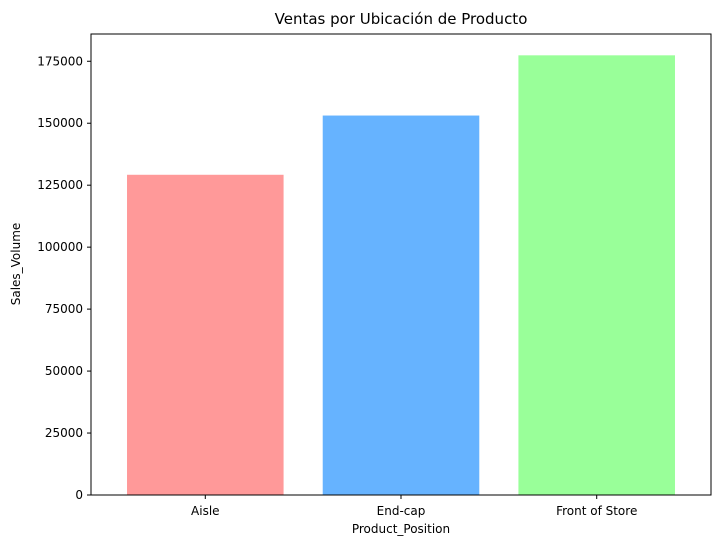 This screenshot has height=552, width=722. What do you see at coordinates (16, 264) in the screenshot?
I see `y-axis-label: Sales_Volume` at bounding box center [16, 264].